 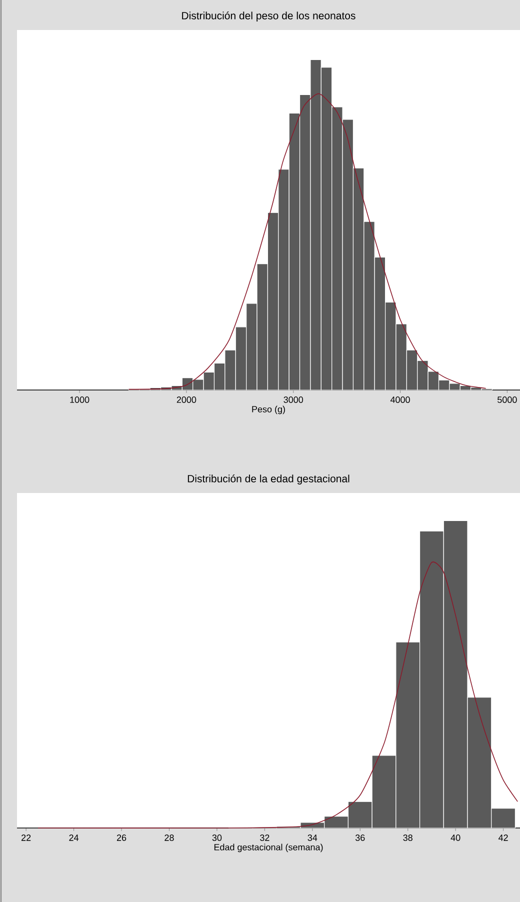 What do you see at coordinates (294, 399) in the screenshot?
I see `x-tick-label: 3000` at bounding box center [294, 399].